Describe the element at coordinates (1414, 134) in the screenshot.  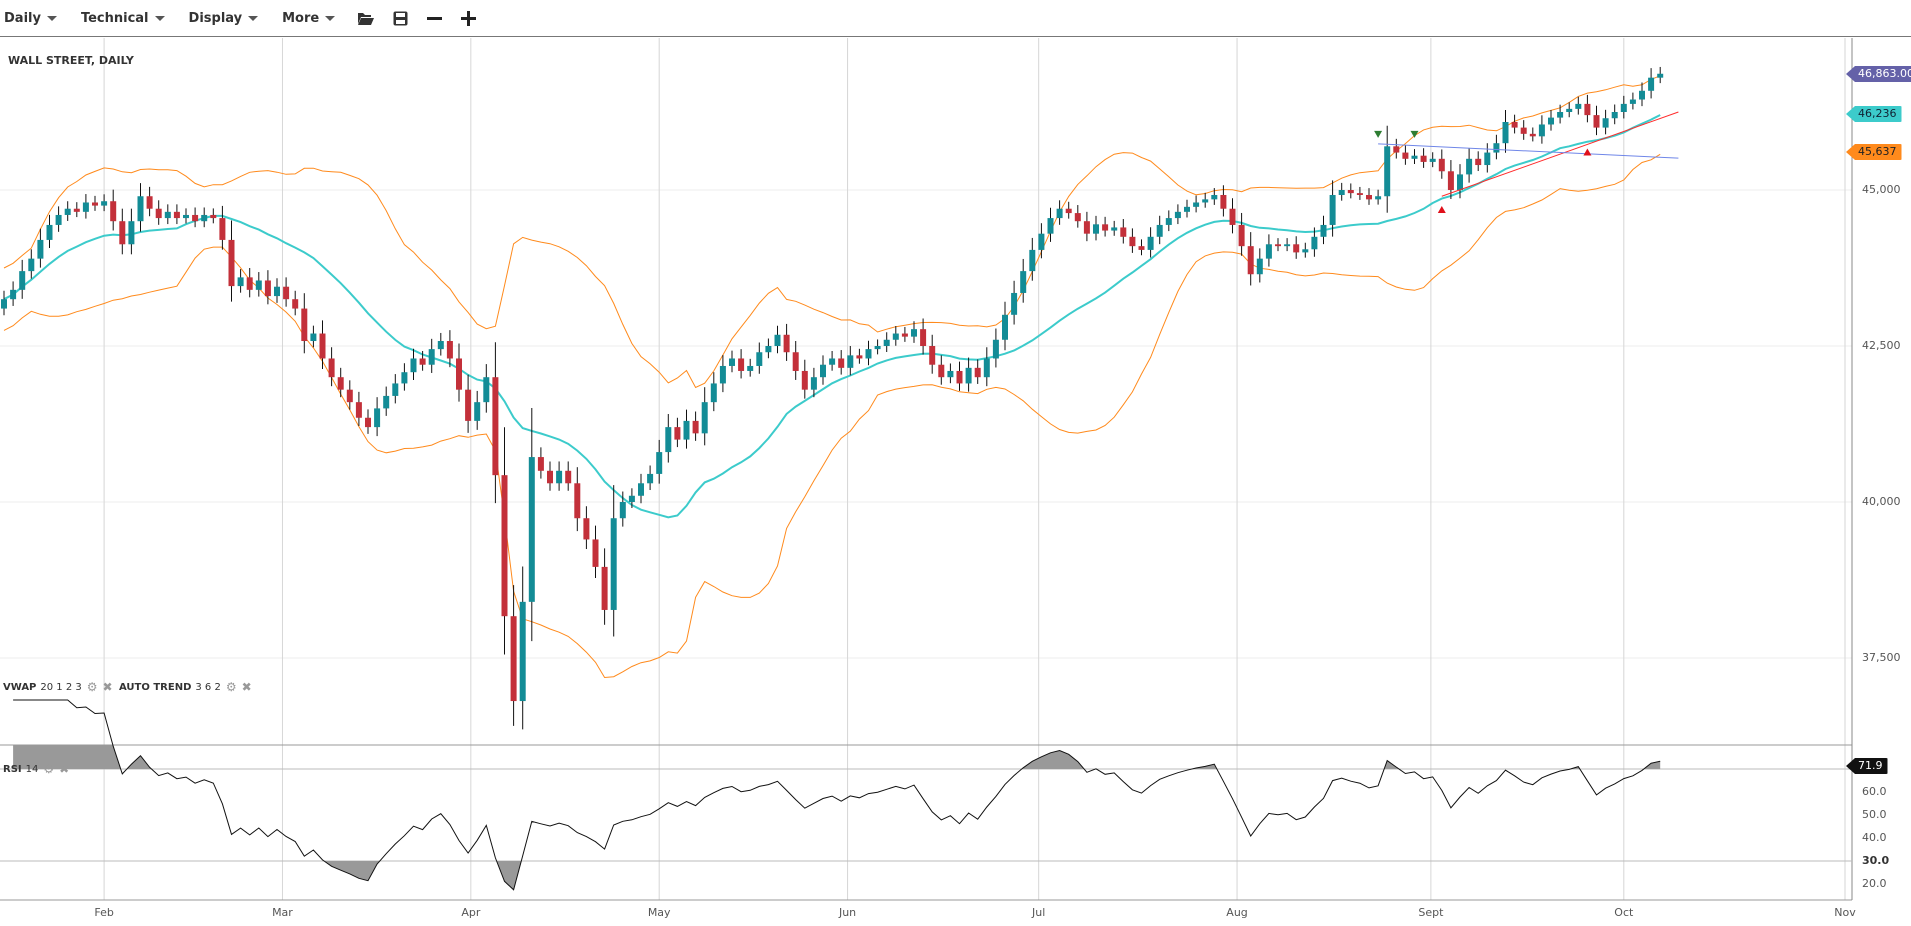
I see `pivot-marker-down` at that location.